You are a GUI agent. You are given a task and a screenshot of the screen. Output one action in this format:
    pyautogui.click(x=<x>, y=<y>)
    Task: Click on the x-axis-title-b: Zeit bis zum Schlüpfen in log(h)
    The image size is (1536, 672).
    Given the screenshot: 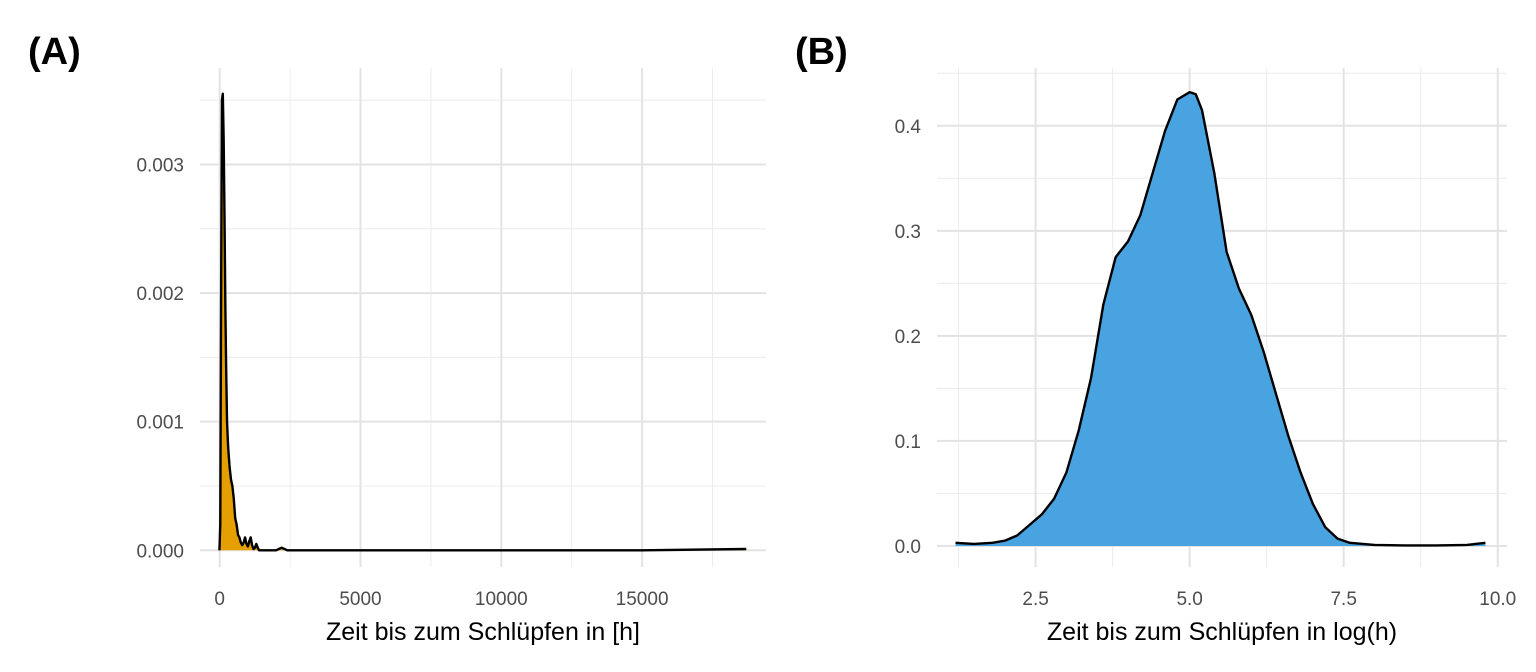 What is the action you would take?
    pyautogui.click(x=1222, y=632)
    